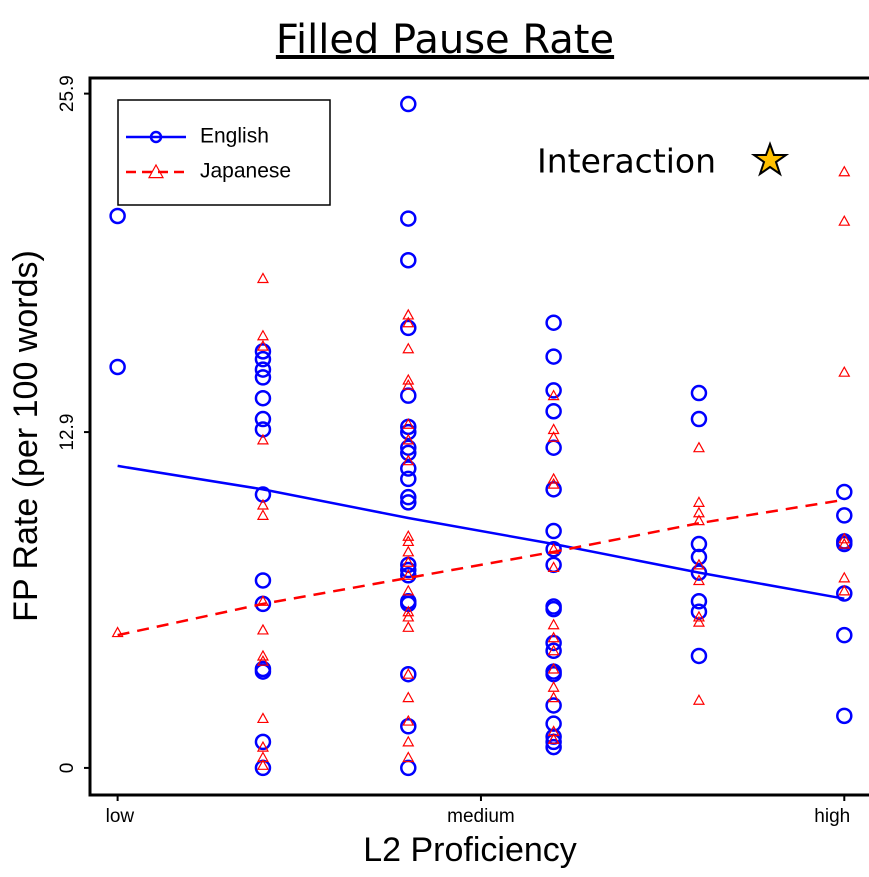 Image resolution: width=869 pixels, height=877 pixels. I want to click on y-tick-label: 0, so click(67, 768).